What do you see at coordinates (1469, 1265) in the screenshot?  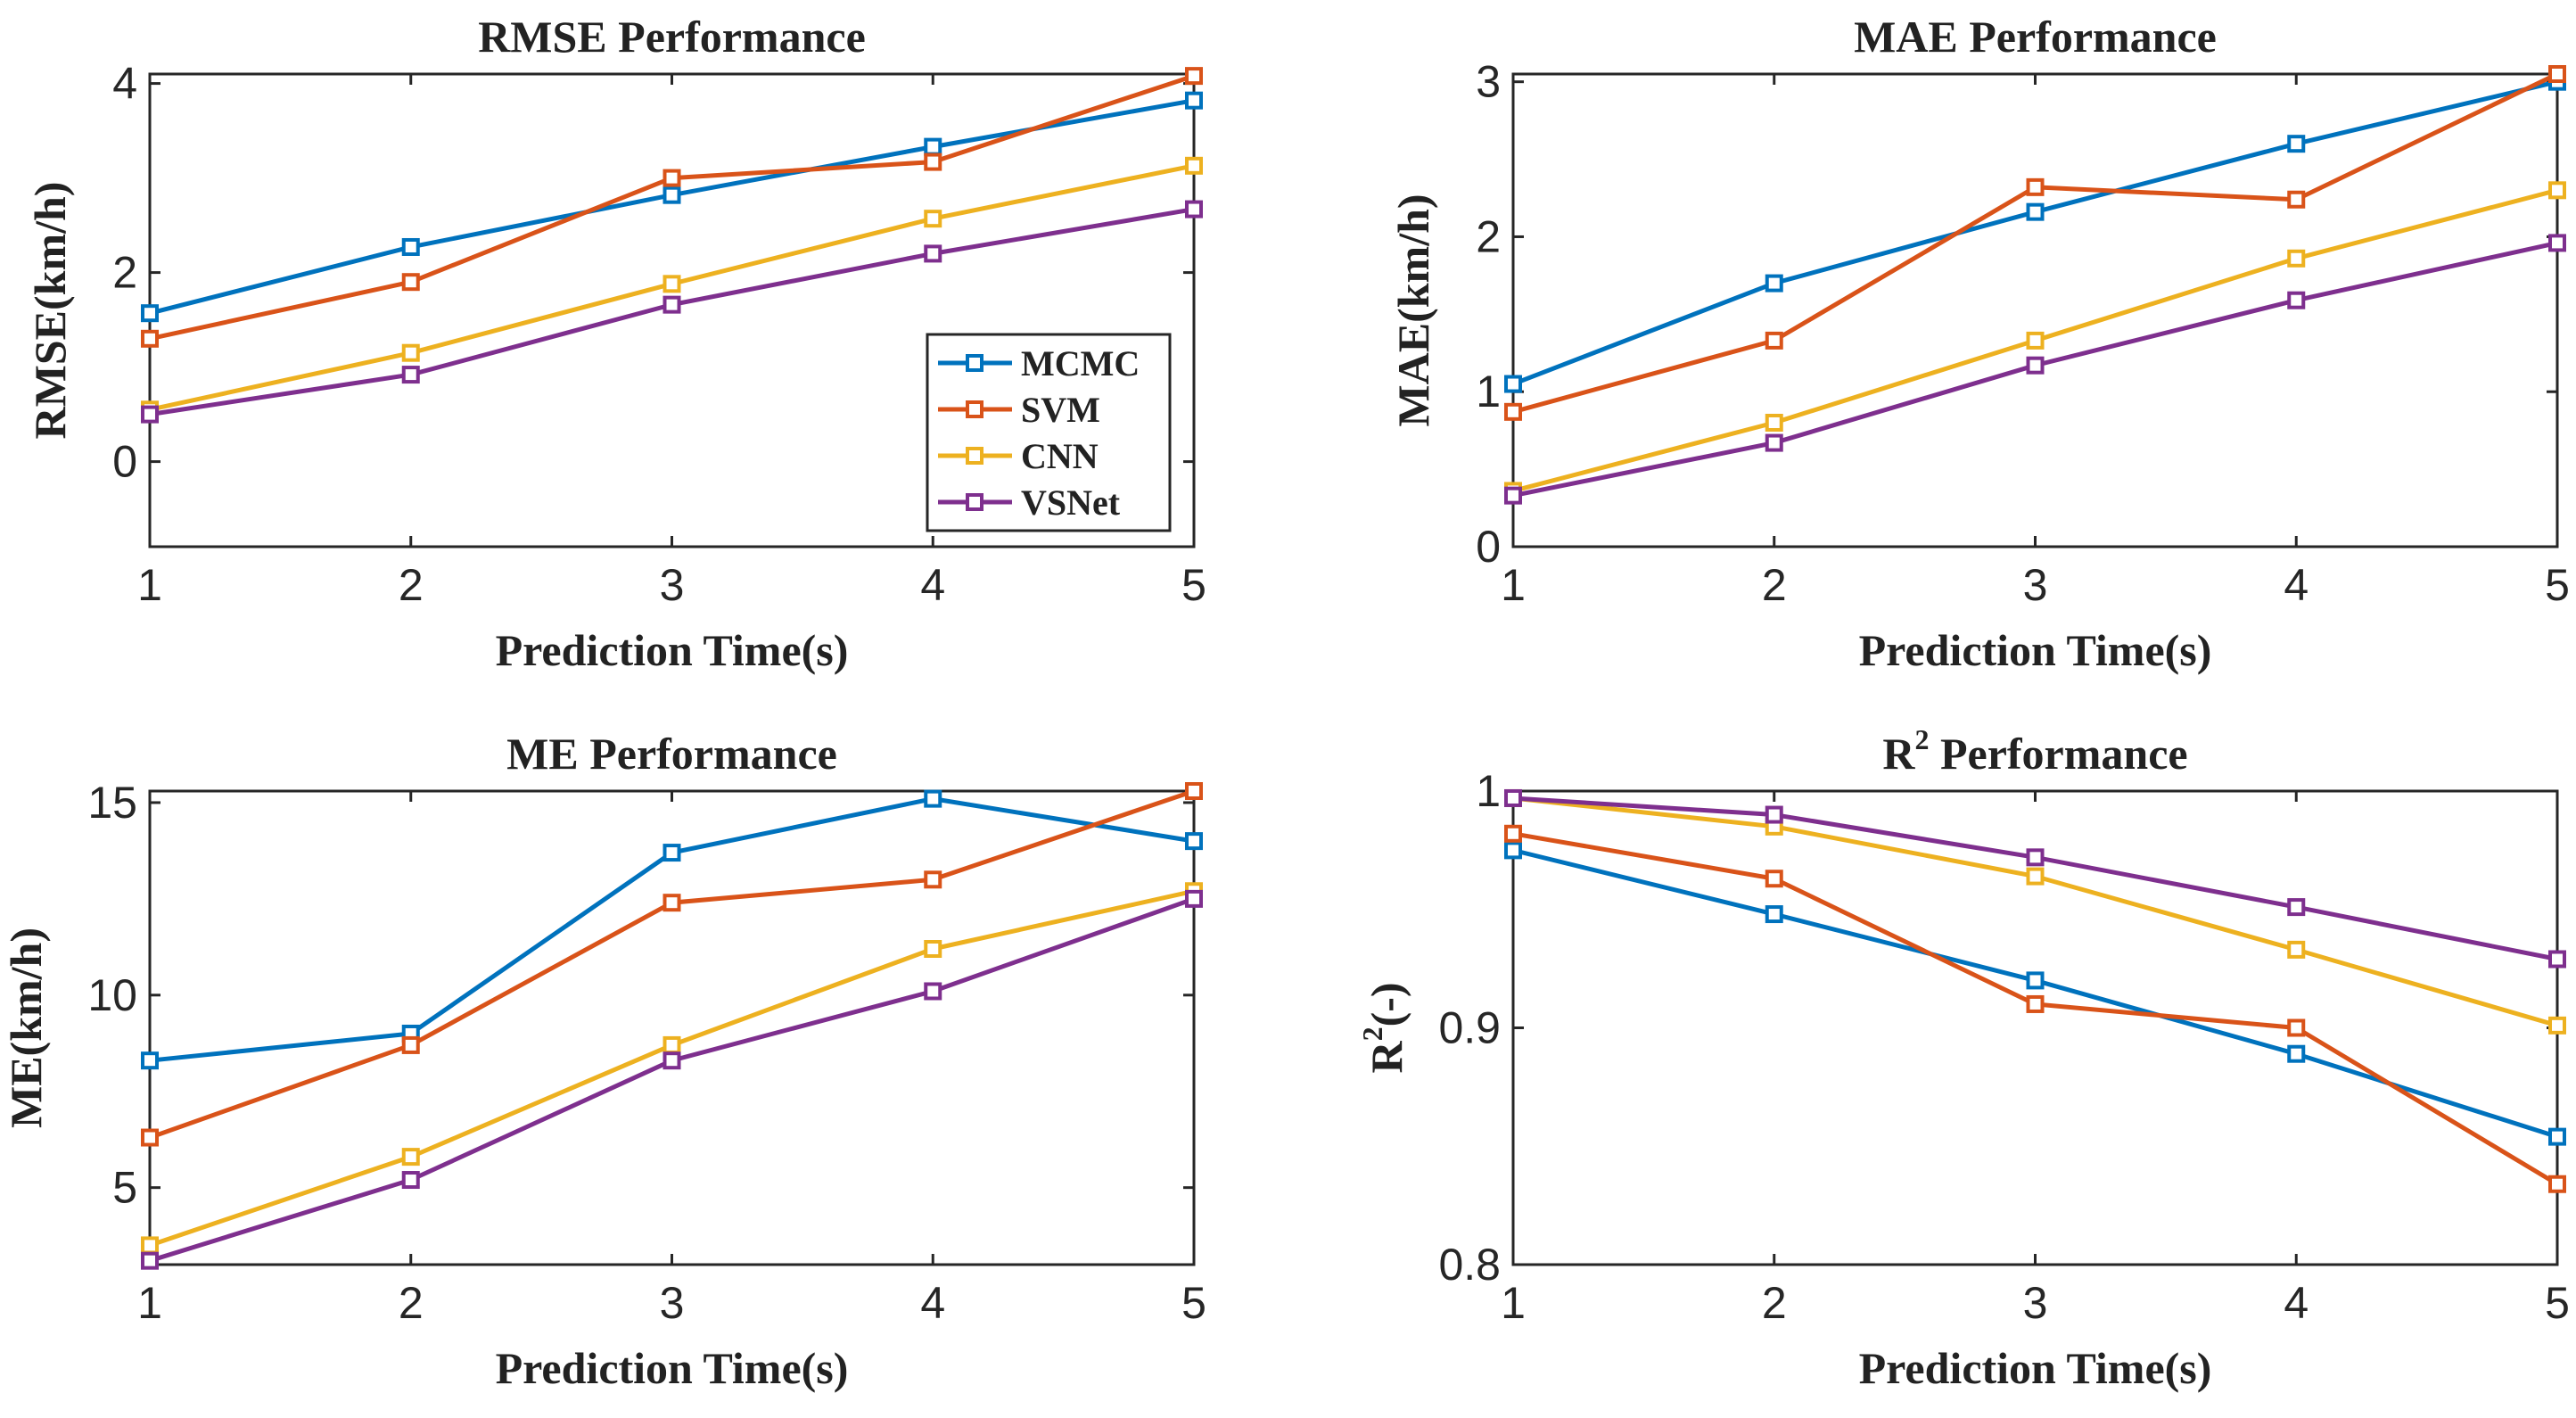 I see `y-tick-label: 0.8` at bounding box center [1469, 1265].